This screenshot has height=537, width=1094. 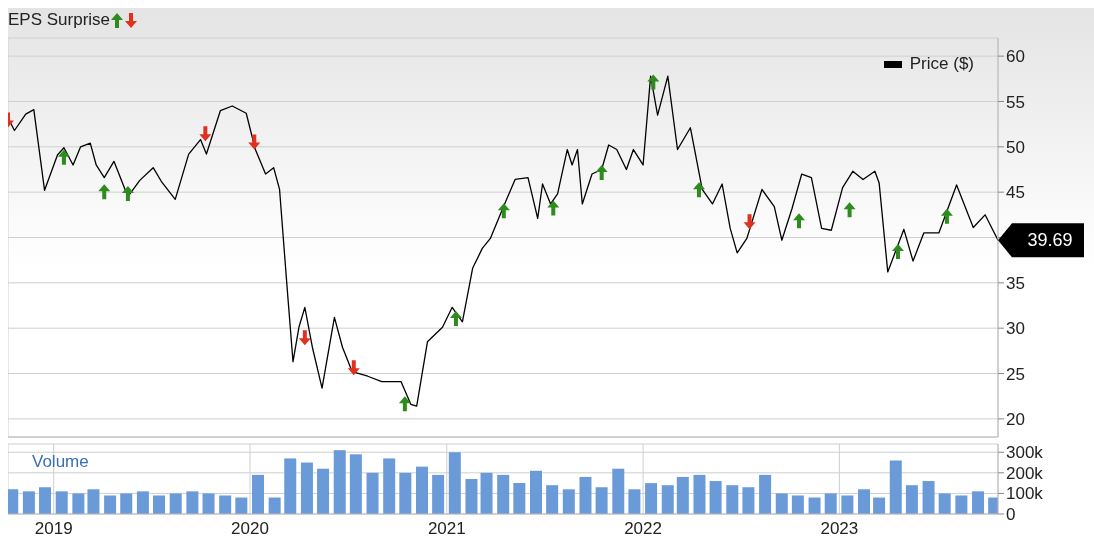 What do you see at coordinates (1015, 374) in the screenshot?
I see `y-tick-label: 25` at bounding box center [1015, 374].